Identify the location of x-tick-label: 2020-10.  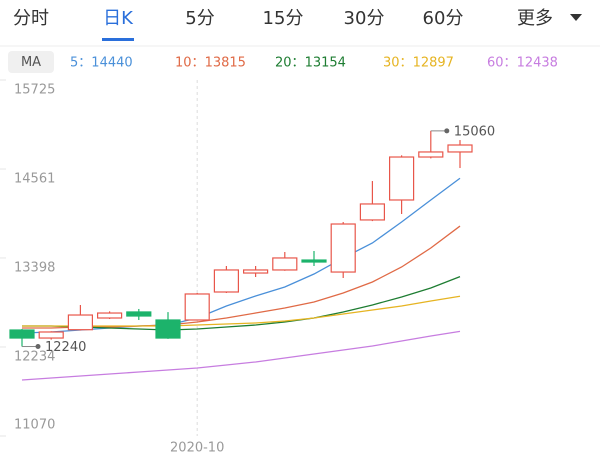
(197, 448).